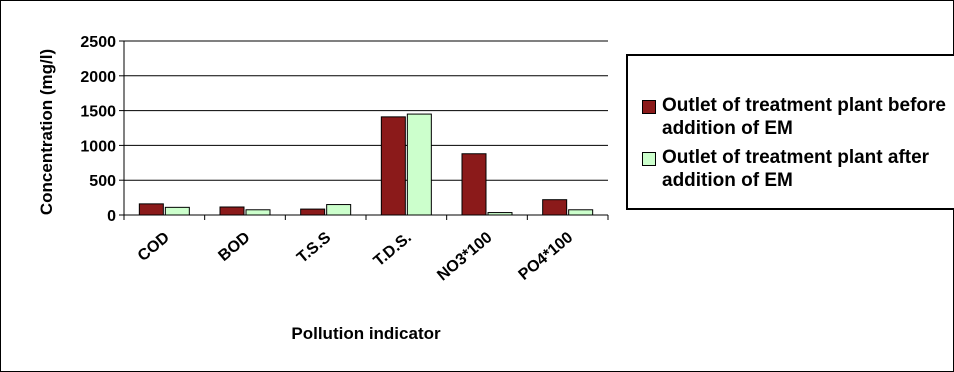 This screenshot has height=372, width=954. I want to click on x-category-labels: COD BOD T.S.S T.D.S. NO3*100 PO4*100, so click(366, 249).